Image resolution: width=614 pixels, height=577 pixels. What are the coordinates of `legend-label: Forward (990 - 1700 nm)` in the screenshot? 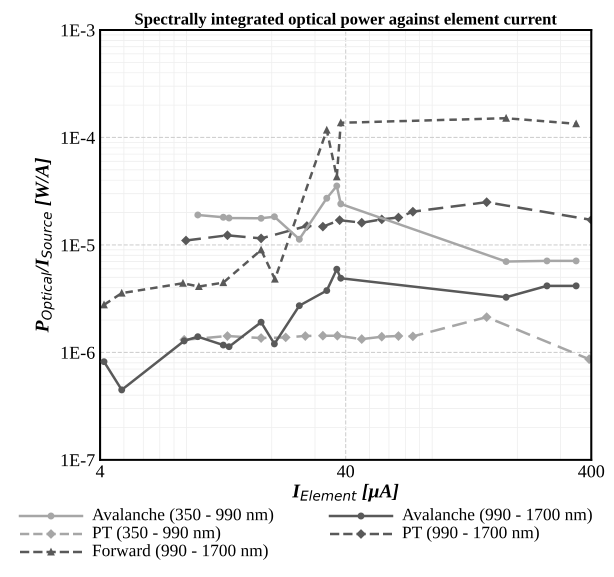 It's located at (180, 552).